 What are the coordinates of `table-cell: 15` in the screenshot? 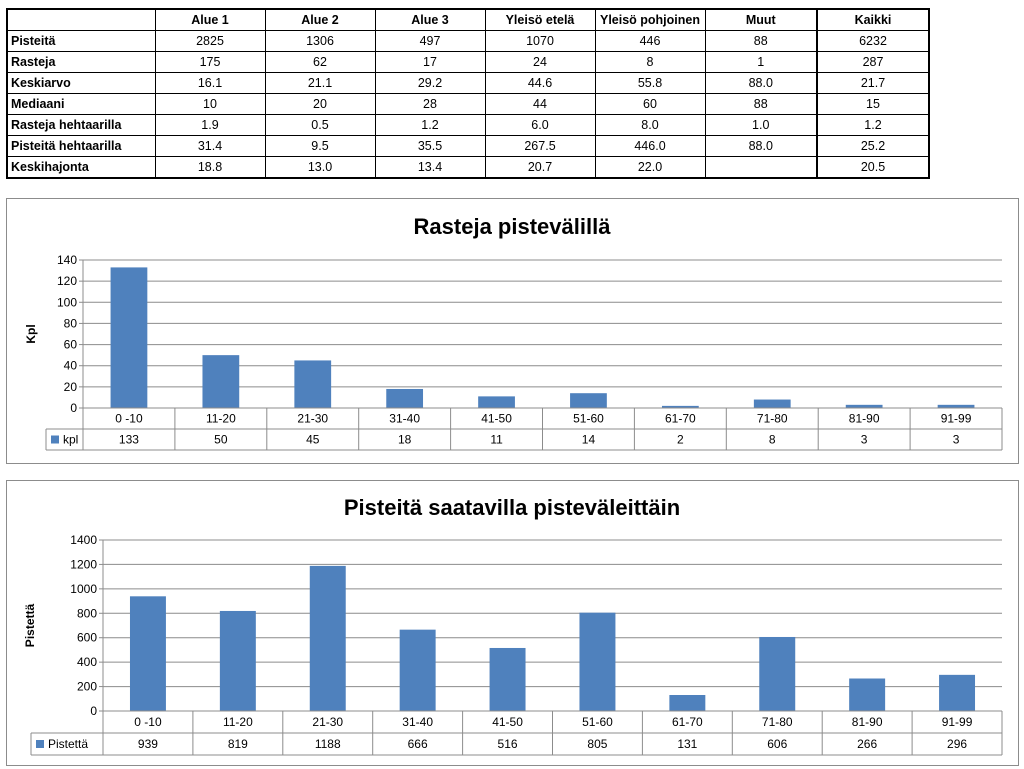 It's located at (873, 104).